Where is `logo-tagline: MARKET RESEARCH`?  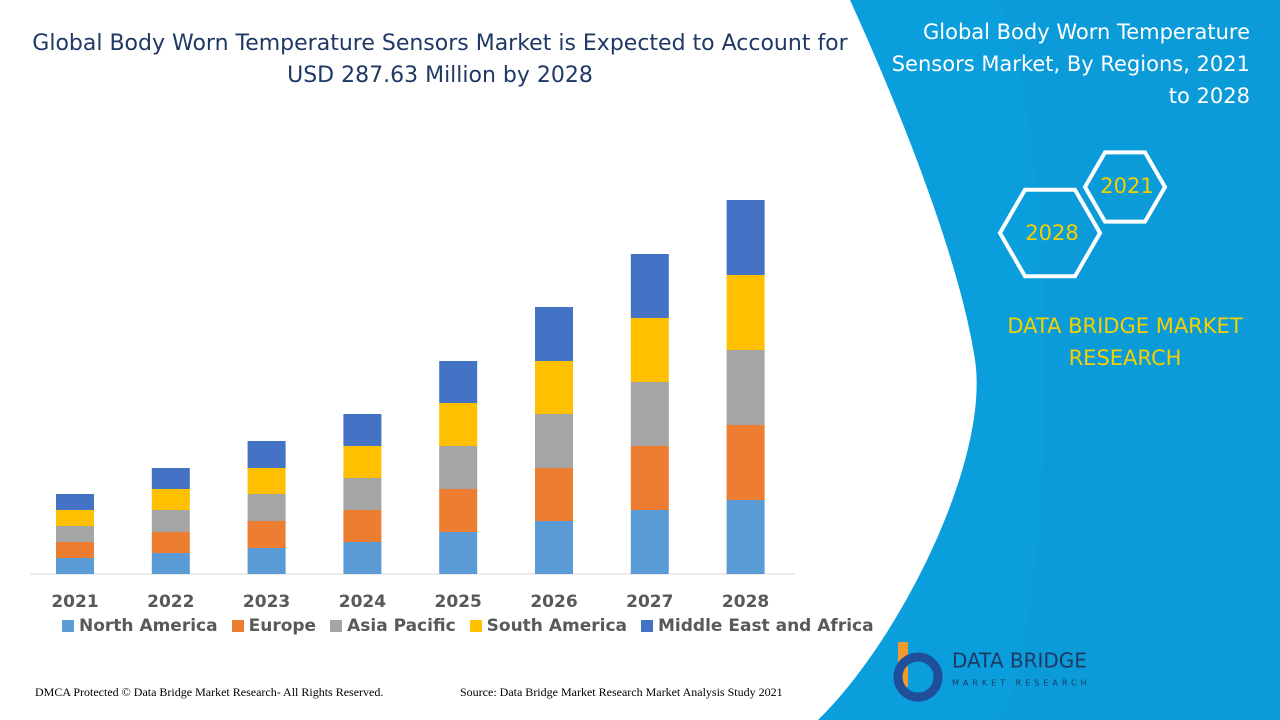 logo-tagline: MARKET RESEARCH is located at coordinates (1021, 683).